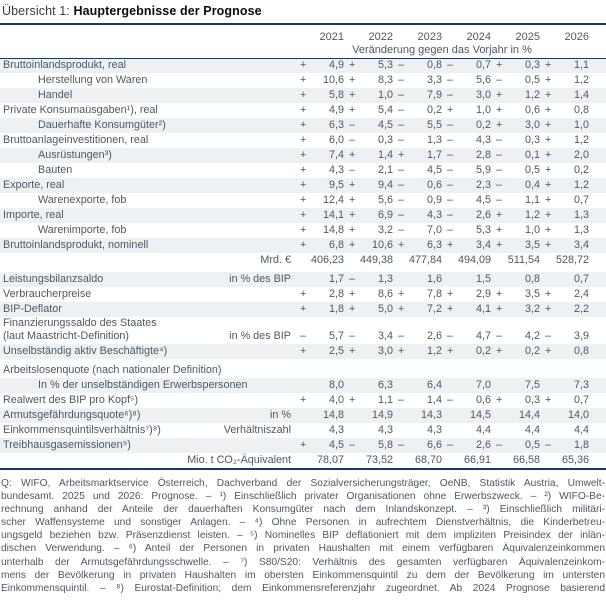 The height and width of the screenshot is (606, 606). I want to click on value-cell: 511,54, so click(515, 260).